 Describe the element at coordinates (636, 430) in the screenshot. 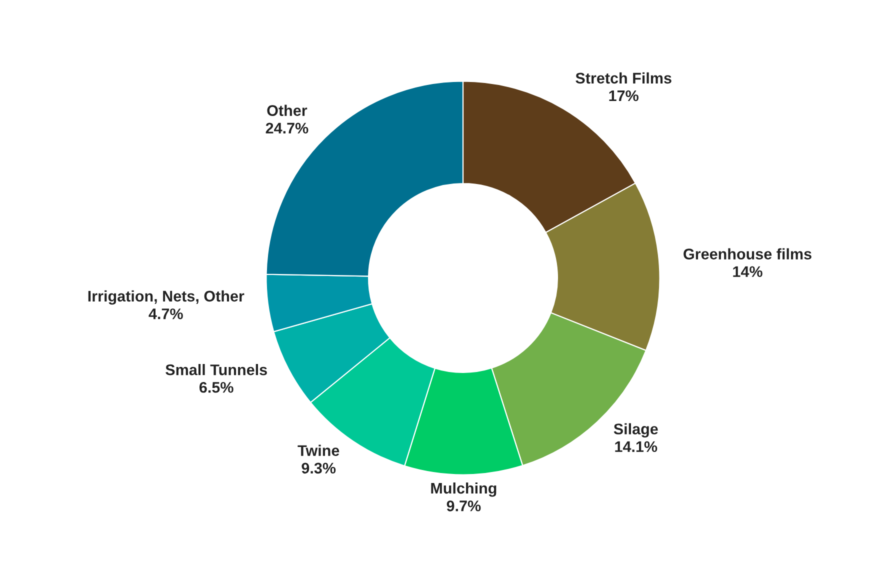

I see `slice-label: Silage` at that location.